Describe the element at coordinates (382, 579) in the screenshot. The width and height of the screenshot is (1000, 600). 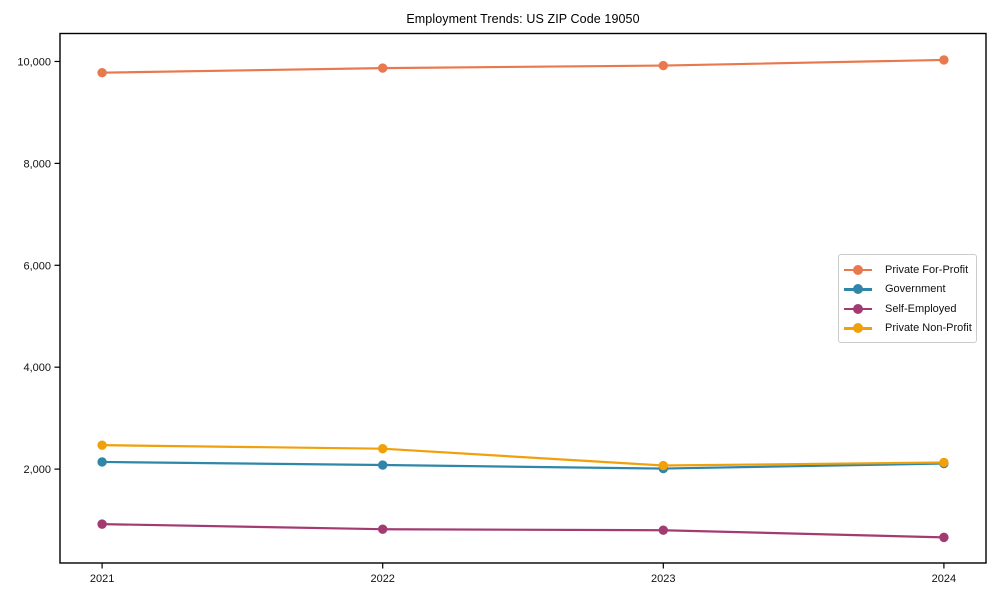
I see `x-tick-label: 2022` at that location.